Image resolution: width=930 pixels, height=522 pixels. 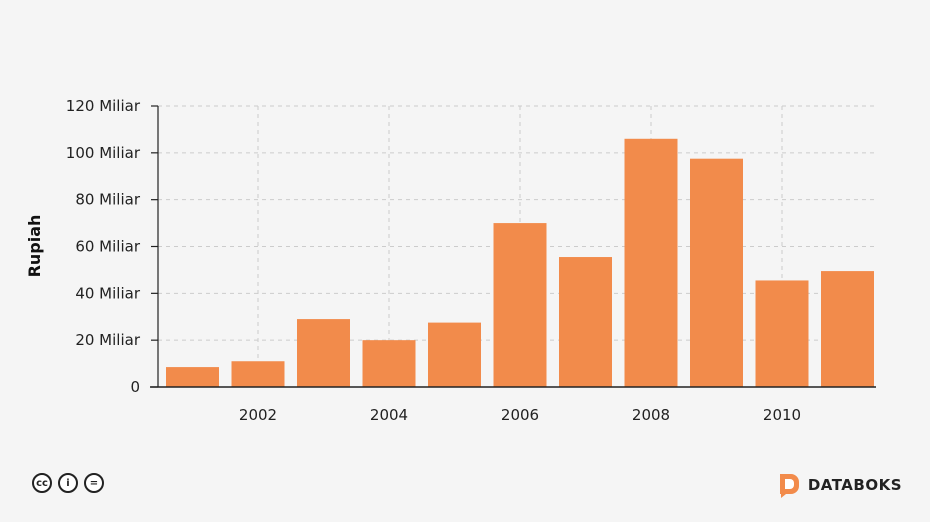 What do you see at coordinates (389, 415) in the screenshot?
I see `x-tick-label: 2004` at bounding box center [389, 415].